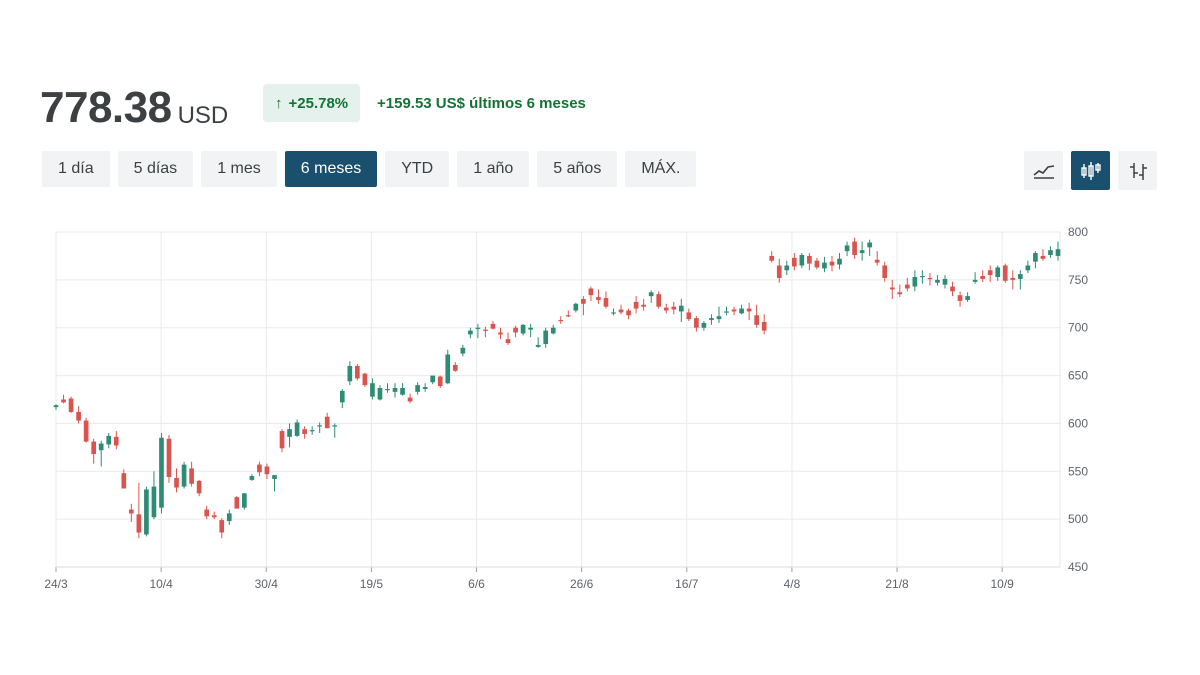 Image resolution: width=1200 pixels, height=675 pixels. What do you see at coordinates (161, 584) in the screenshot?
I see `x-tick-label: 10/4` at bounding box center [161, 584].